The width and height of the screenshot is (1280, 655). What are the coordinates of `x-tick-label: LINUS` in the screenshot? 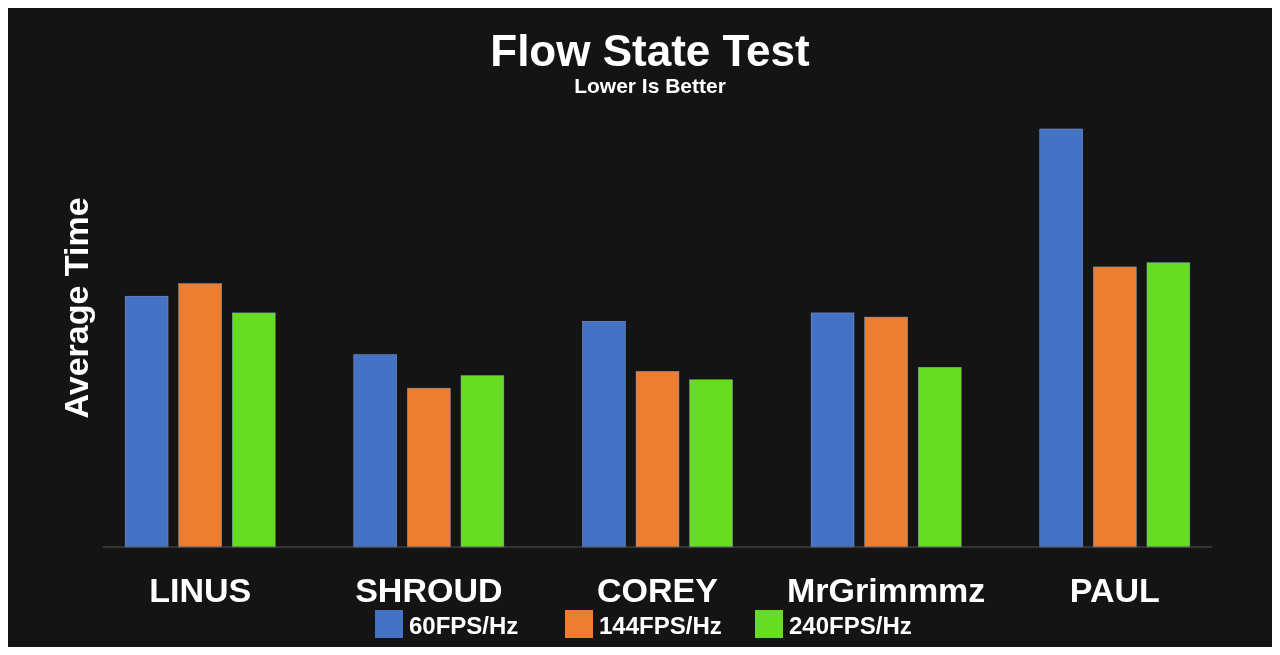 It's located at (200, 590).